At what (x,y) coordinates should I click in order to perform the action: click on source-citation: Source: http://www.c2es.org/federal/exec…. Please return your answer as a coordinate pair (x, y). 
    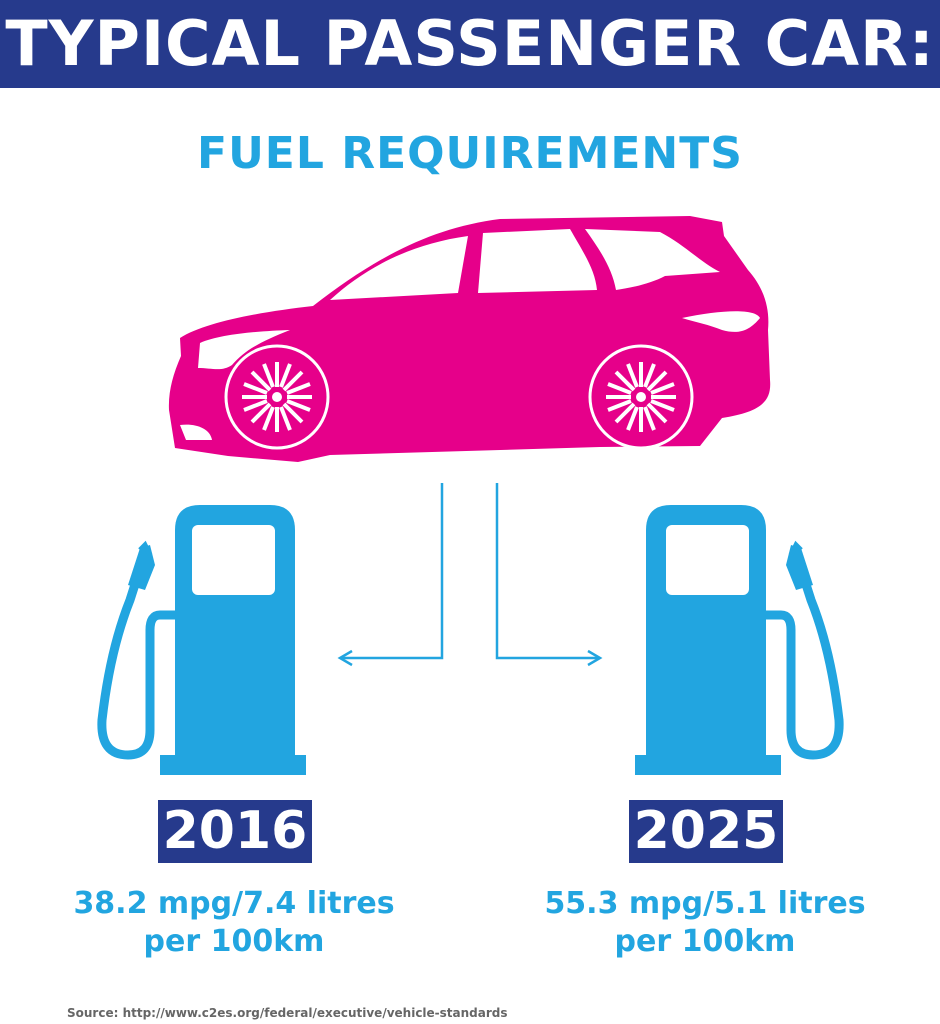
    Looking at the image, I should click on (287, 1013).